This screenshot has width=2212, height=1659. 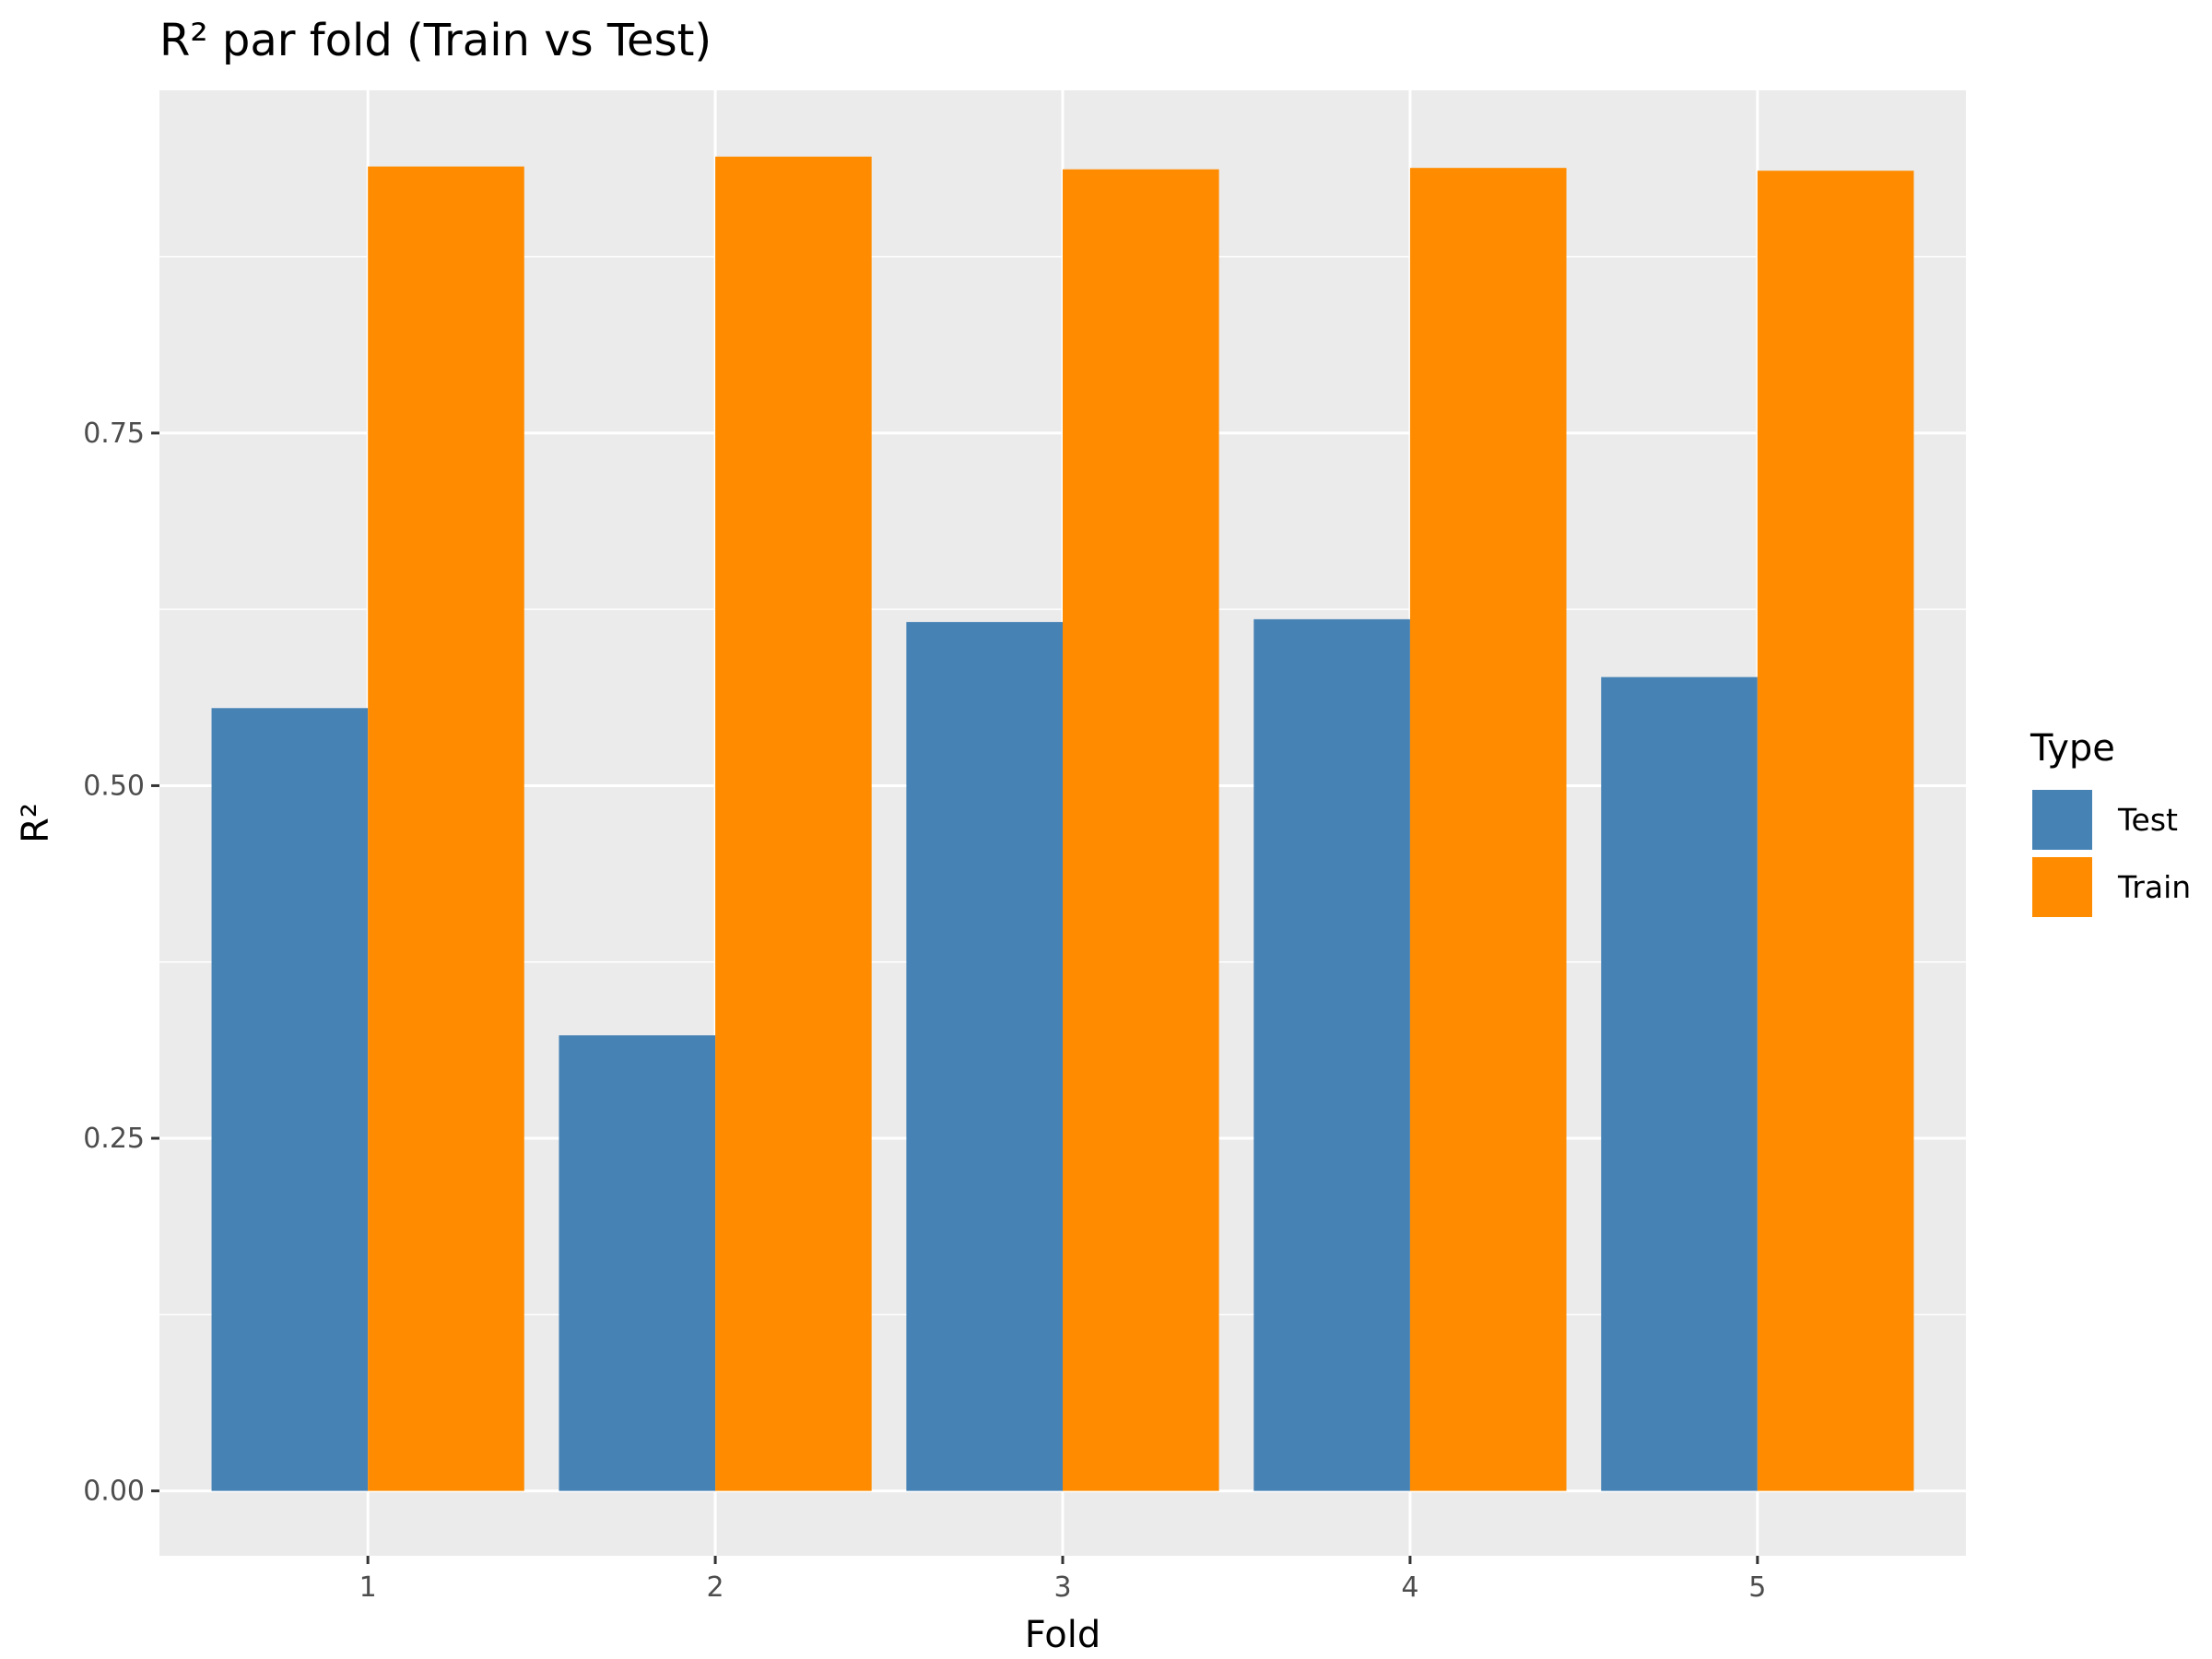 What do you see at coordinates (36, 823) in the screenshot?
I see `y-axis-title: R²` at bounding box center [36, 823].